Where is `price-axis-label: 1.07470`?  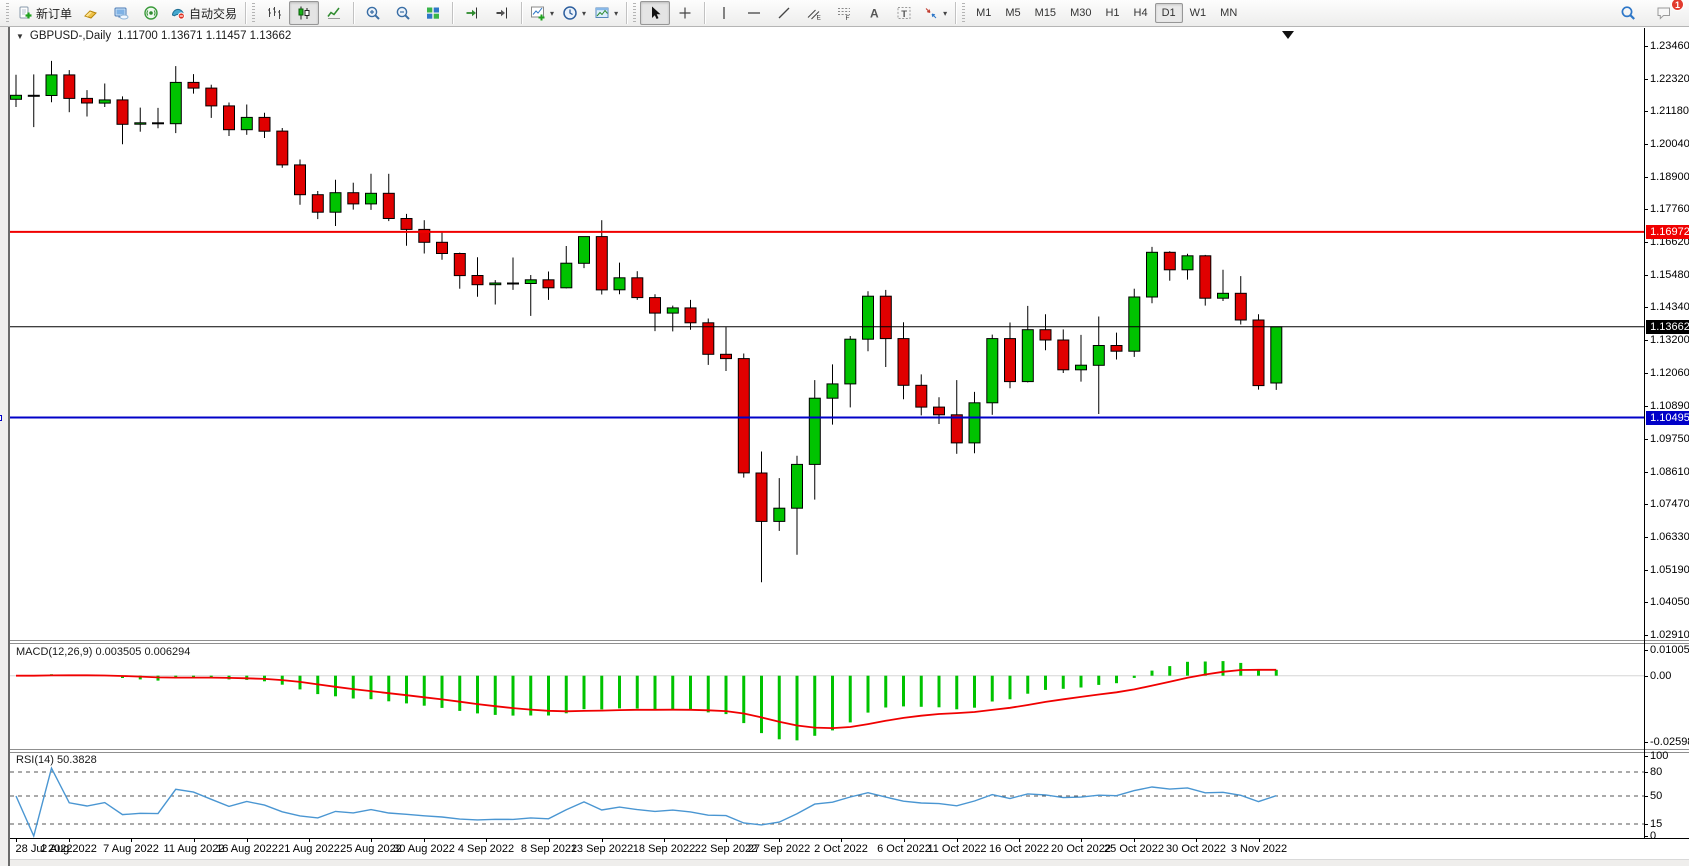 price-axis-label: 1.07470 is located at coordinates (1669, 504).